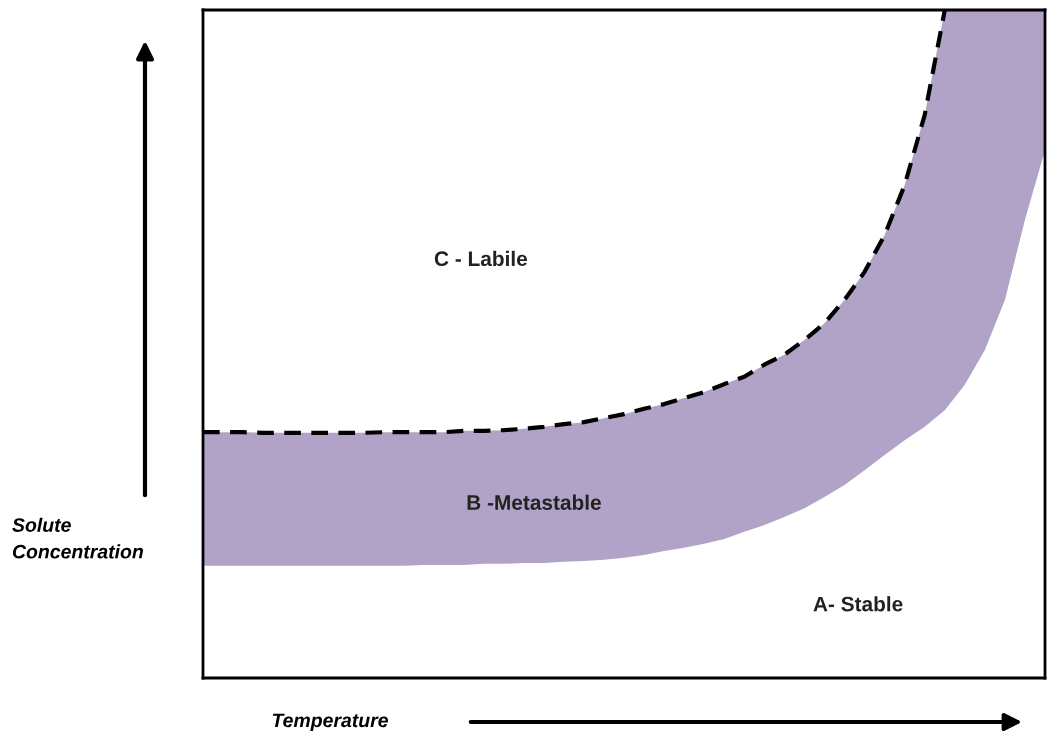 Image resolution: width=1048 pixels, height=737 pixels. Describe the element at coordinates (330, 722) in the screenshot. I see `x-axis-title: Temperature` at that location.